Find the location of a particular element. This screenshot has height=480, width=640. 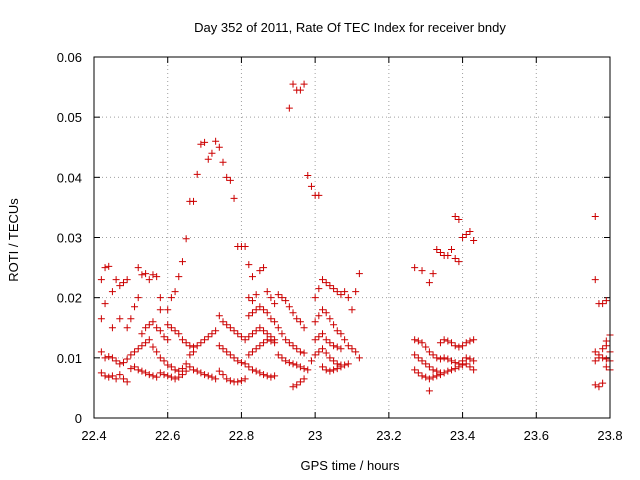

y-tick-label: 0.03 is located at coordinates (69, 238).